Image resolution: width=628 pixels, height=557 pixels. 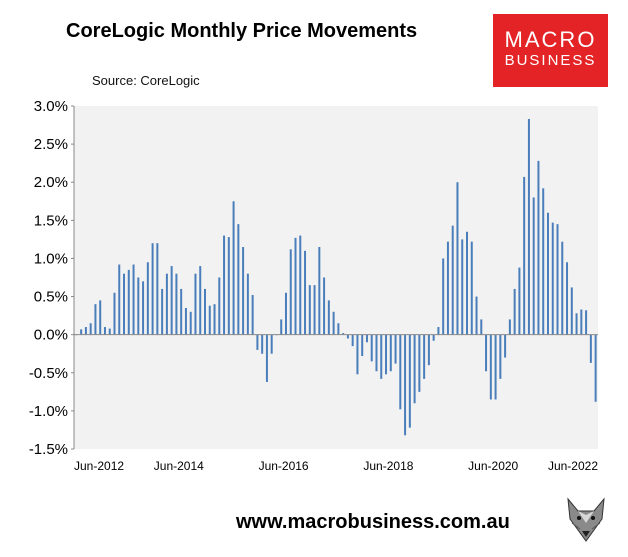 I want to click on x-tick-label: Jun-2022, so click(x=573, y=466).